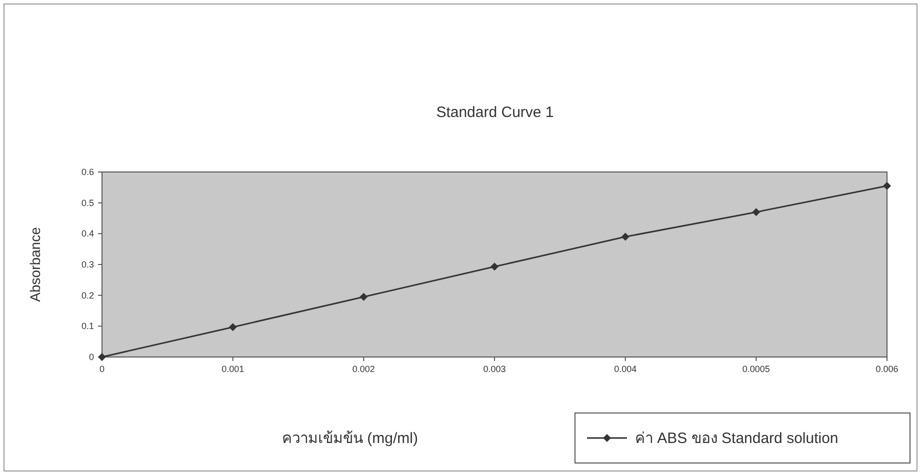  Describe the element at coordinates (87, 172) in the screenshot. I see `y-tick-label: 0.6` at that location.